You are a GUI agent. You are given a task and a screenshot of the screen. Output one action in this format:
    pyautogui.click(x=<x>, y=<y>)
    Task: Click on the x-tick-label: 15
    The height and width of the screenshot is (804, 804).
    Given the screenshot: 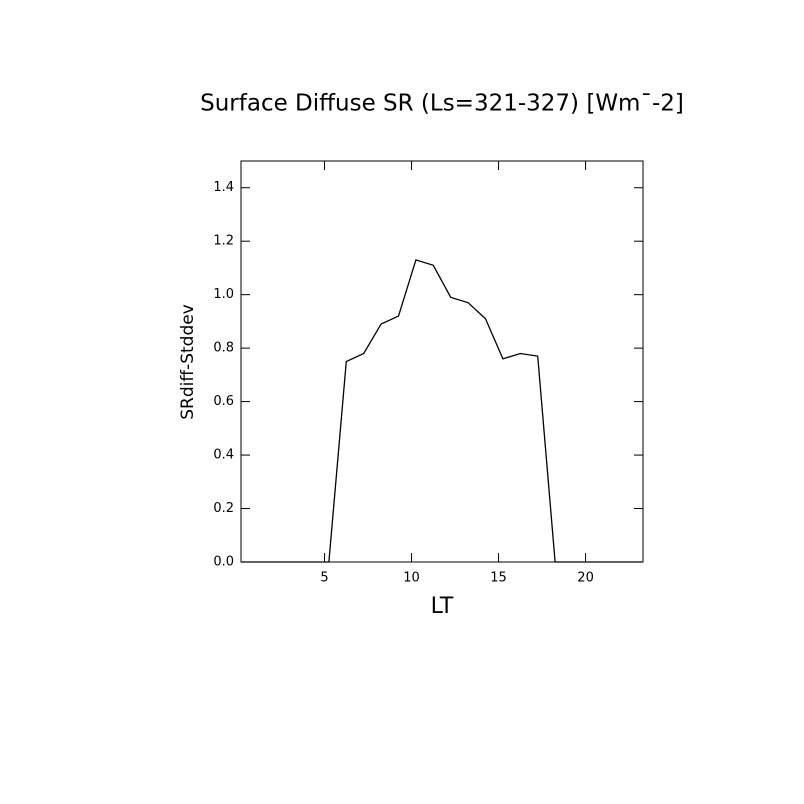 What is the action you would take?
    pyautogui.click(x=498, y=578)
    